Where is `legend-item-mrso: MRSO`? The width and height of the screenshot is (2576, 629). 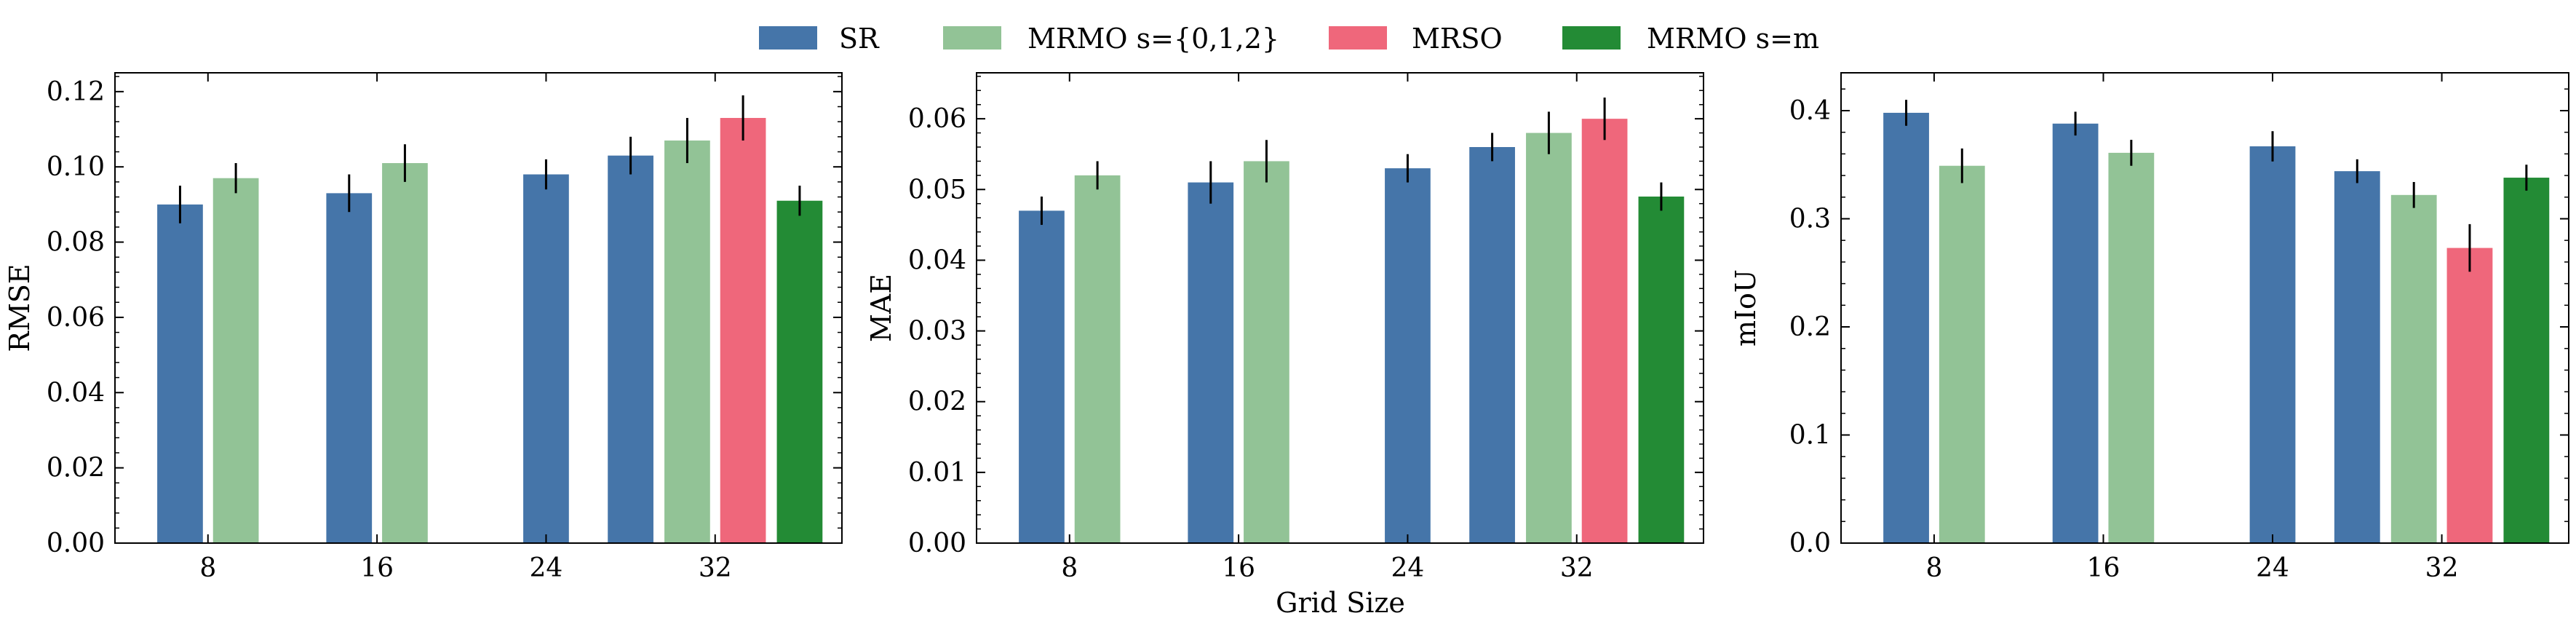
legend-item-mrso: MRSO is located at coordinates (1416, 39).